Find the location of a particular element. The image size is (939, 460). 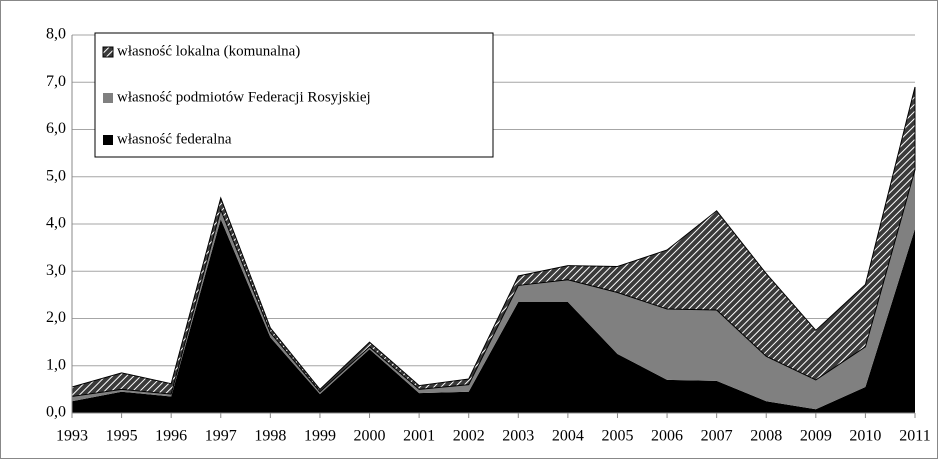

x-tick-label: 2011 is located at coordinates (914, 436).